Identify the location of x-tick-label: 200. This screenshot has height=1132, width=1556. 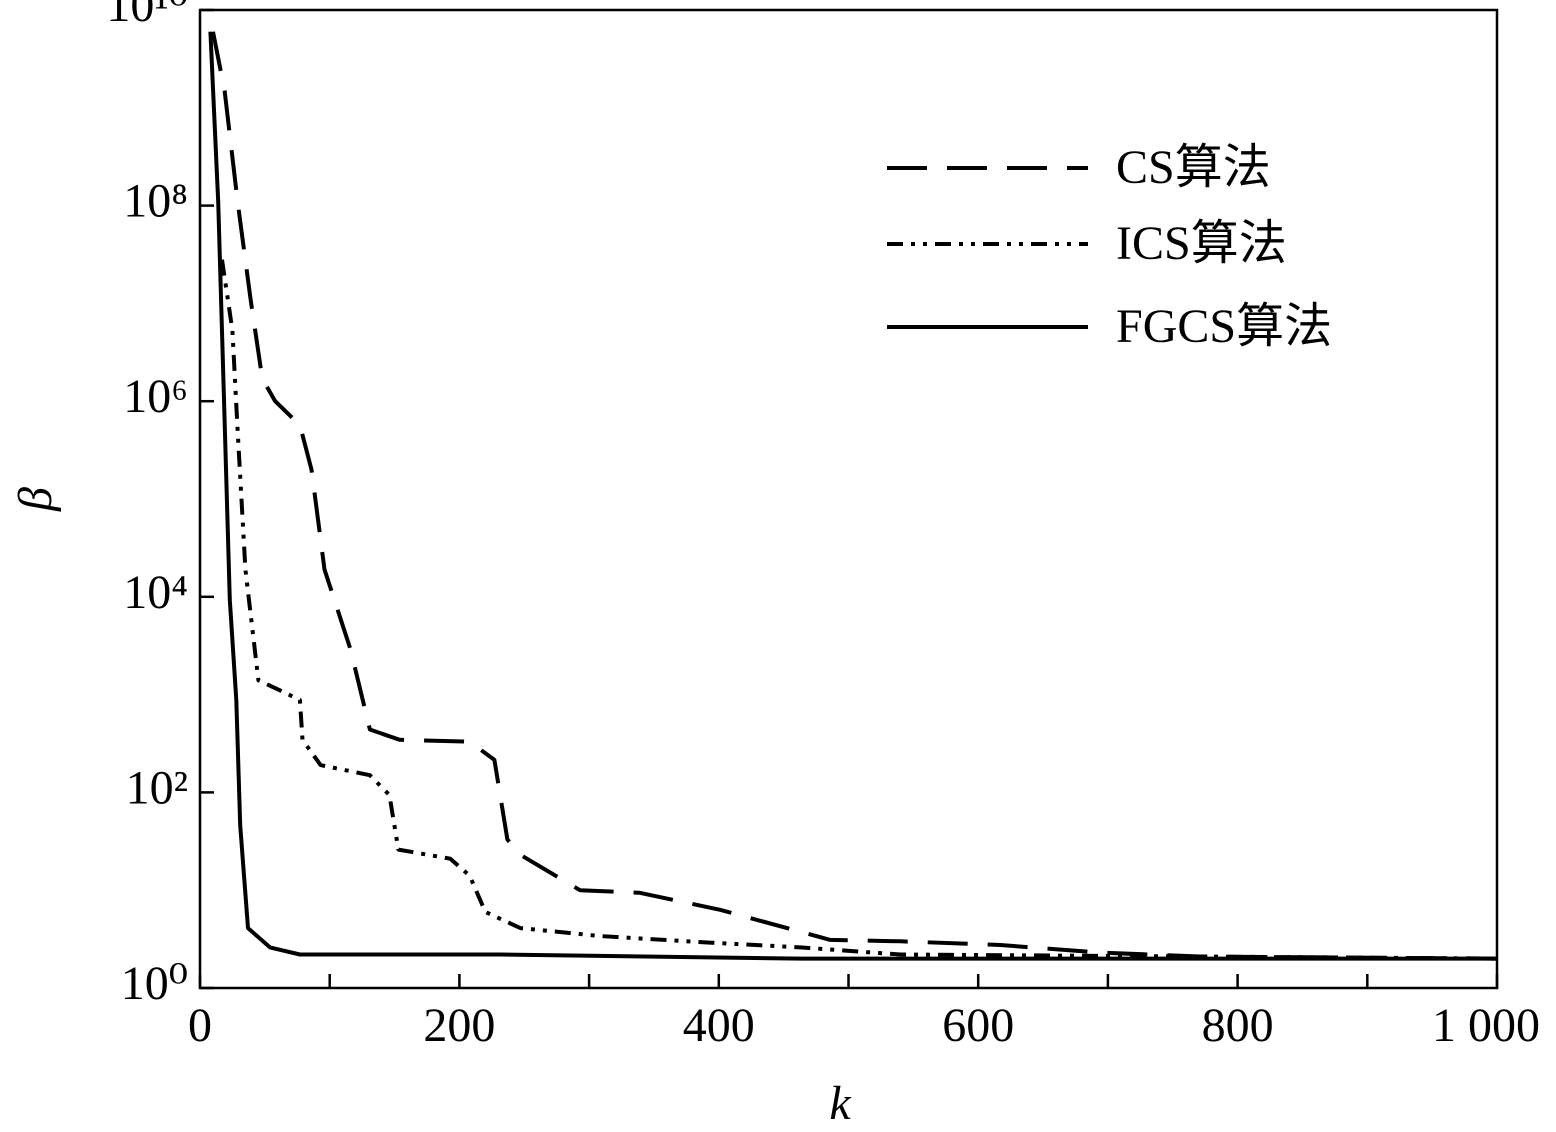
(459, 1025).